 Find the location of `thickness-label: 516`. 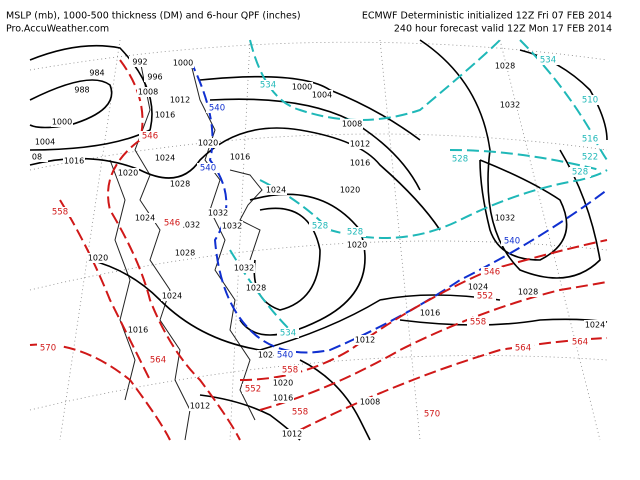

thickness-label: 516 is located at coordinates (590, 140).